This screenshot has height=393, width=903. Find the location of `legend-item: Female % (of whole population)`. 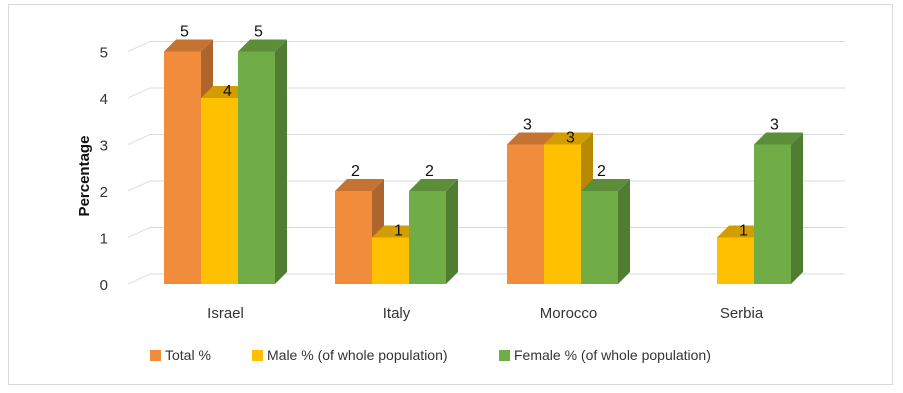

legend-item: Female % (of whole population) is located at coordinates (605, 355).